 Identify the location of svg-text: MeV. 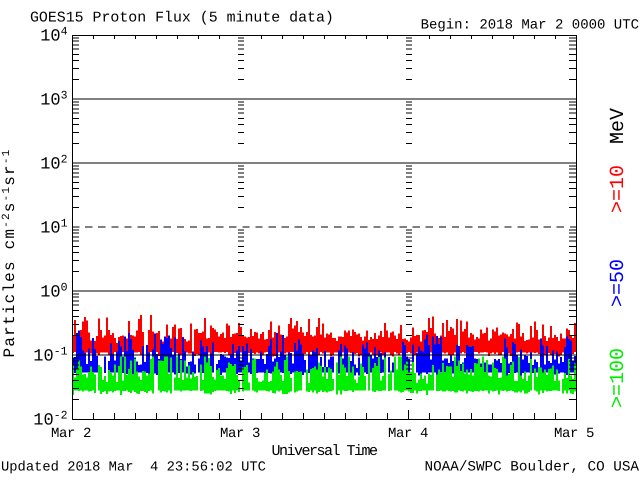
(618, 126).